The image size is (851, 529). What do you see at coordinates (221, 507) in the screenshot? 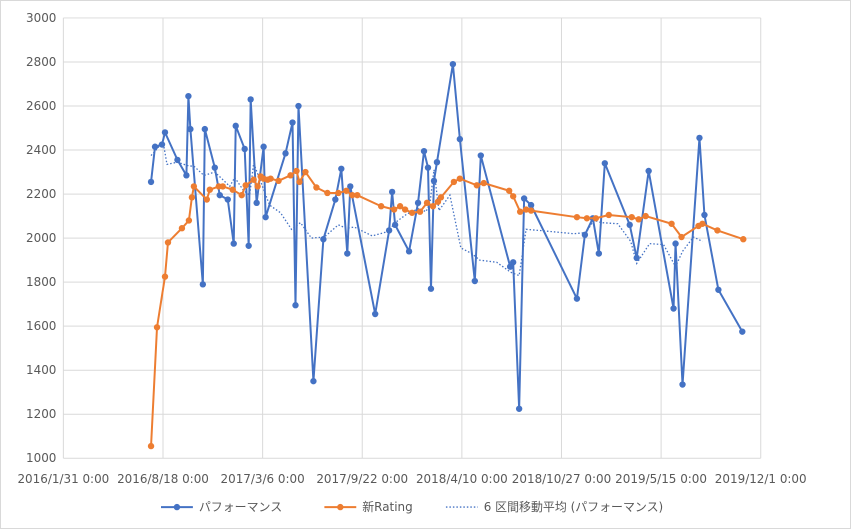
I see `legend-entry-performance: パフォーマンス` at bounding box center [221, 507].